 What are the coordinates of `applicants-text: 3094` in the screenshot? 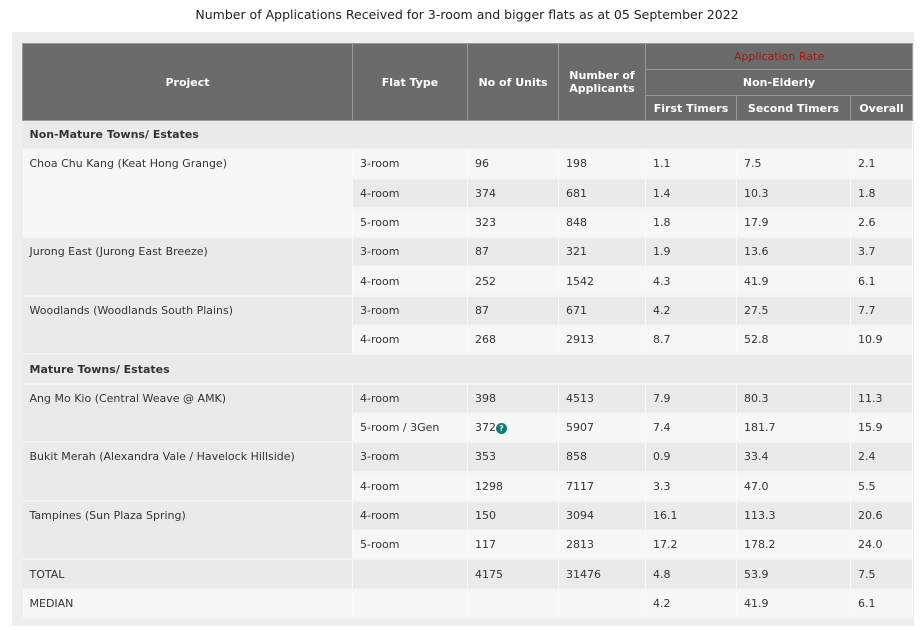 It's located at (580, 515).